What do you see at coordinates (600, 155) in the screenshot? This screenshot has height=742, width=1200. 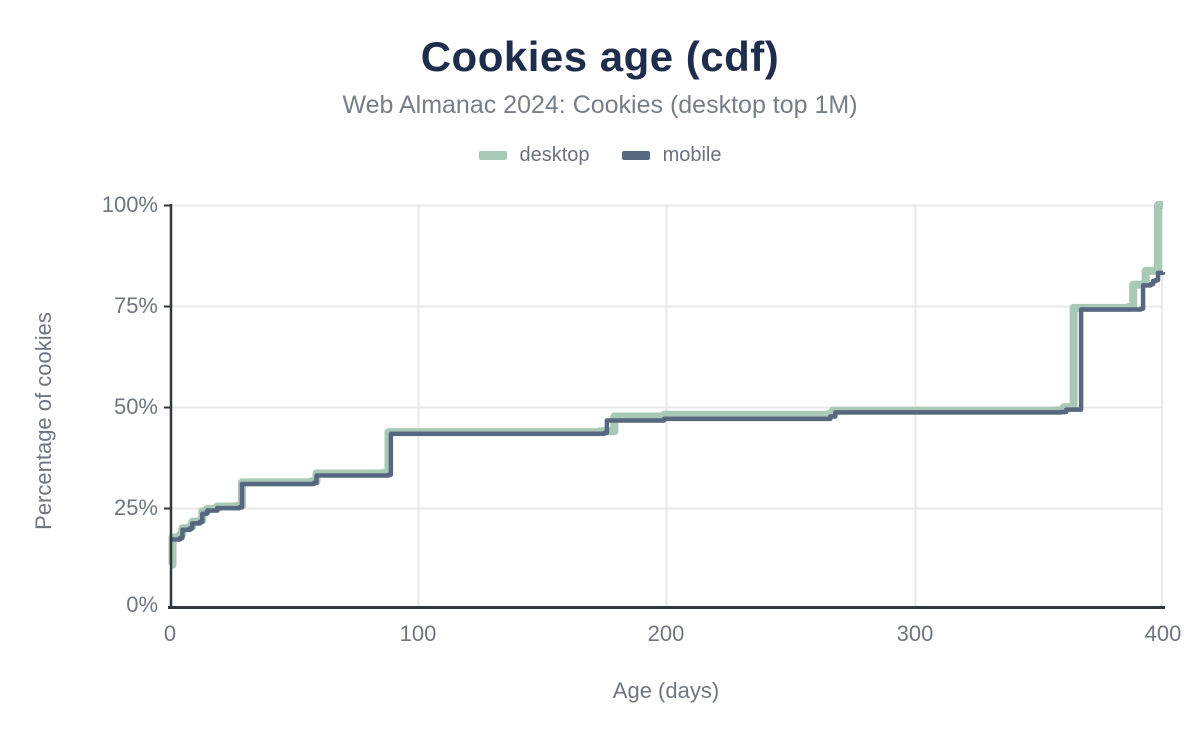 I see `legend: desktop mobile` at bounding box center [600, 155].